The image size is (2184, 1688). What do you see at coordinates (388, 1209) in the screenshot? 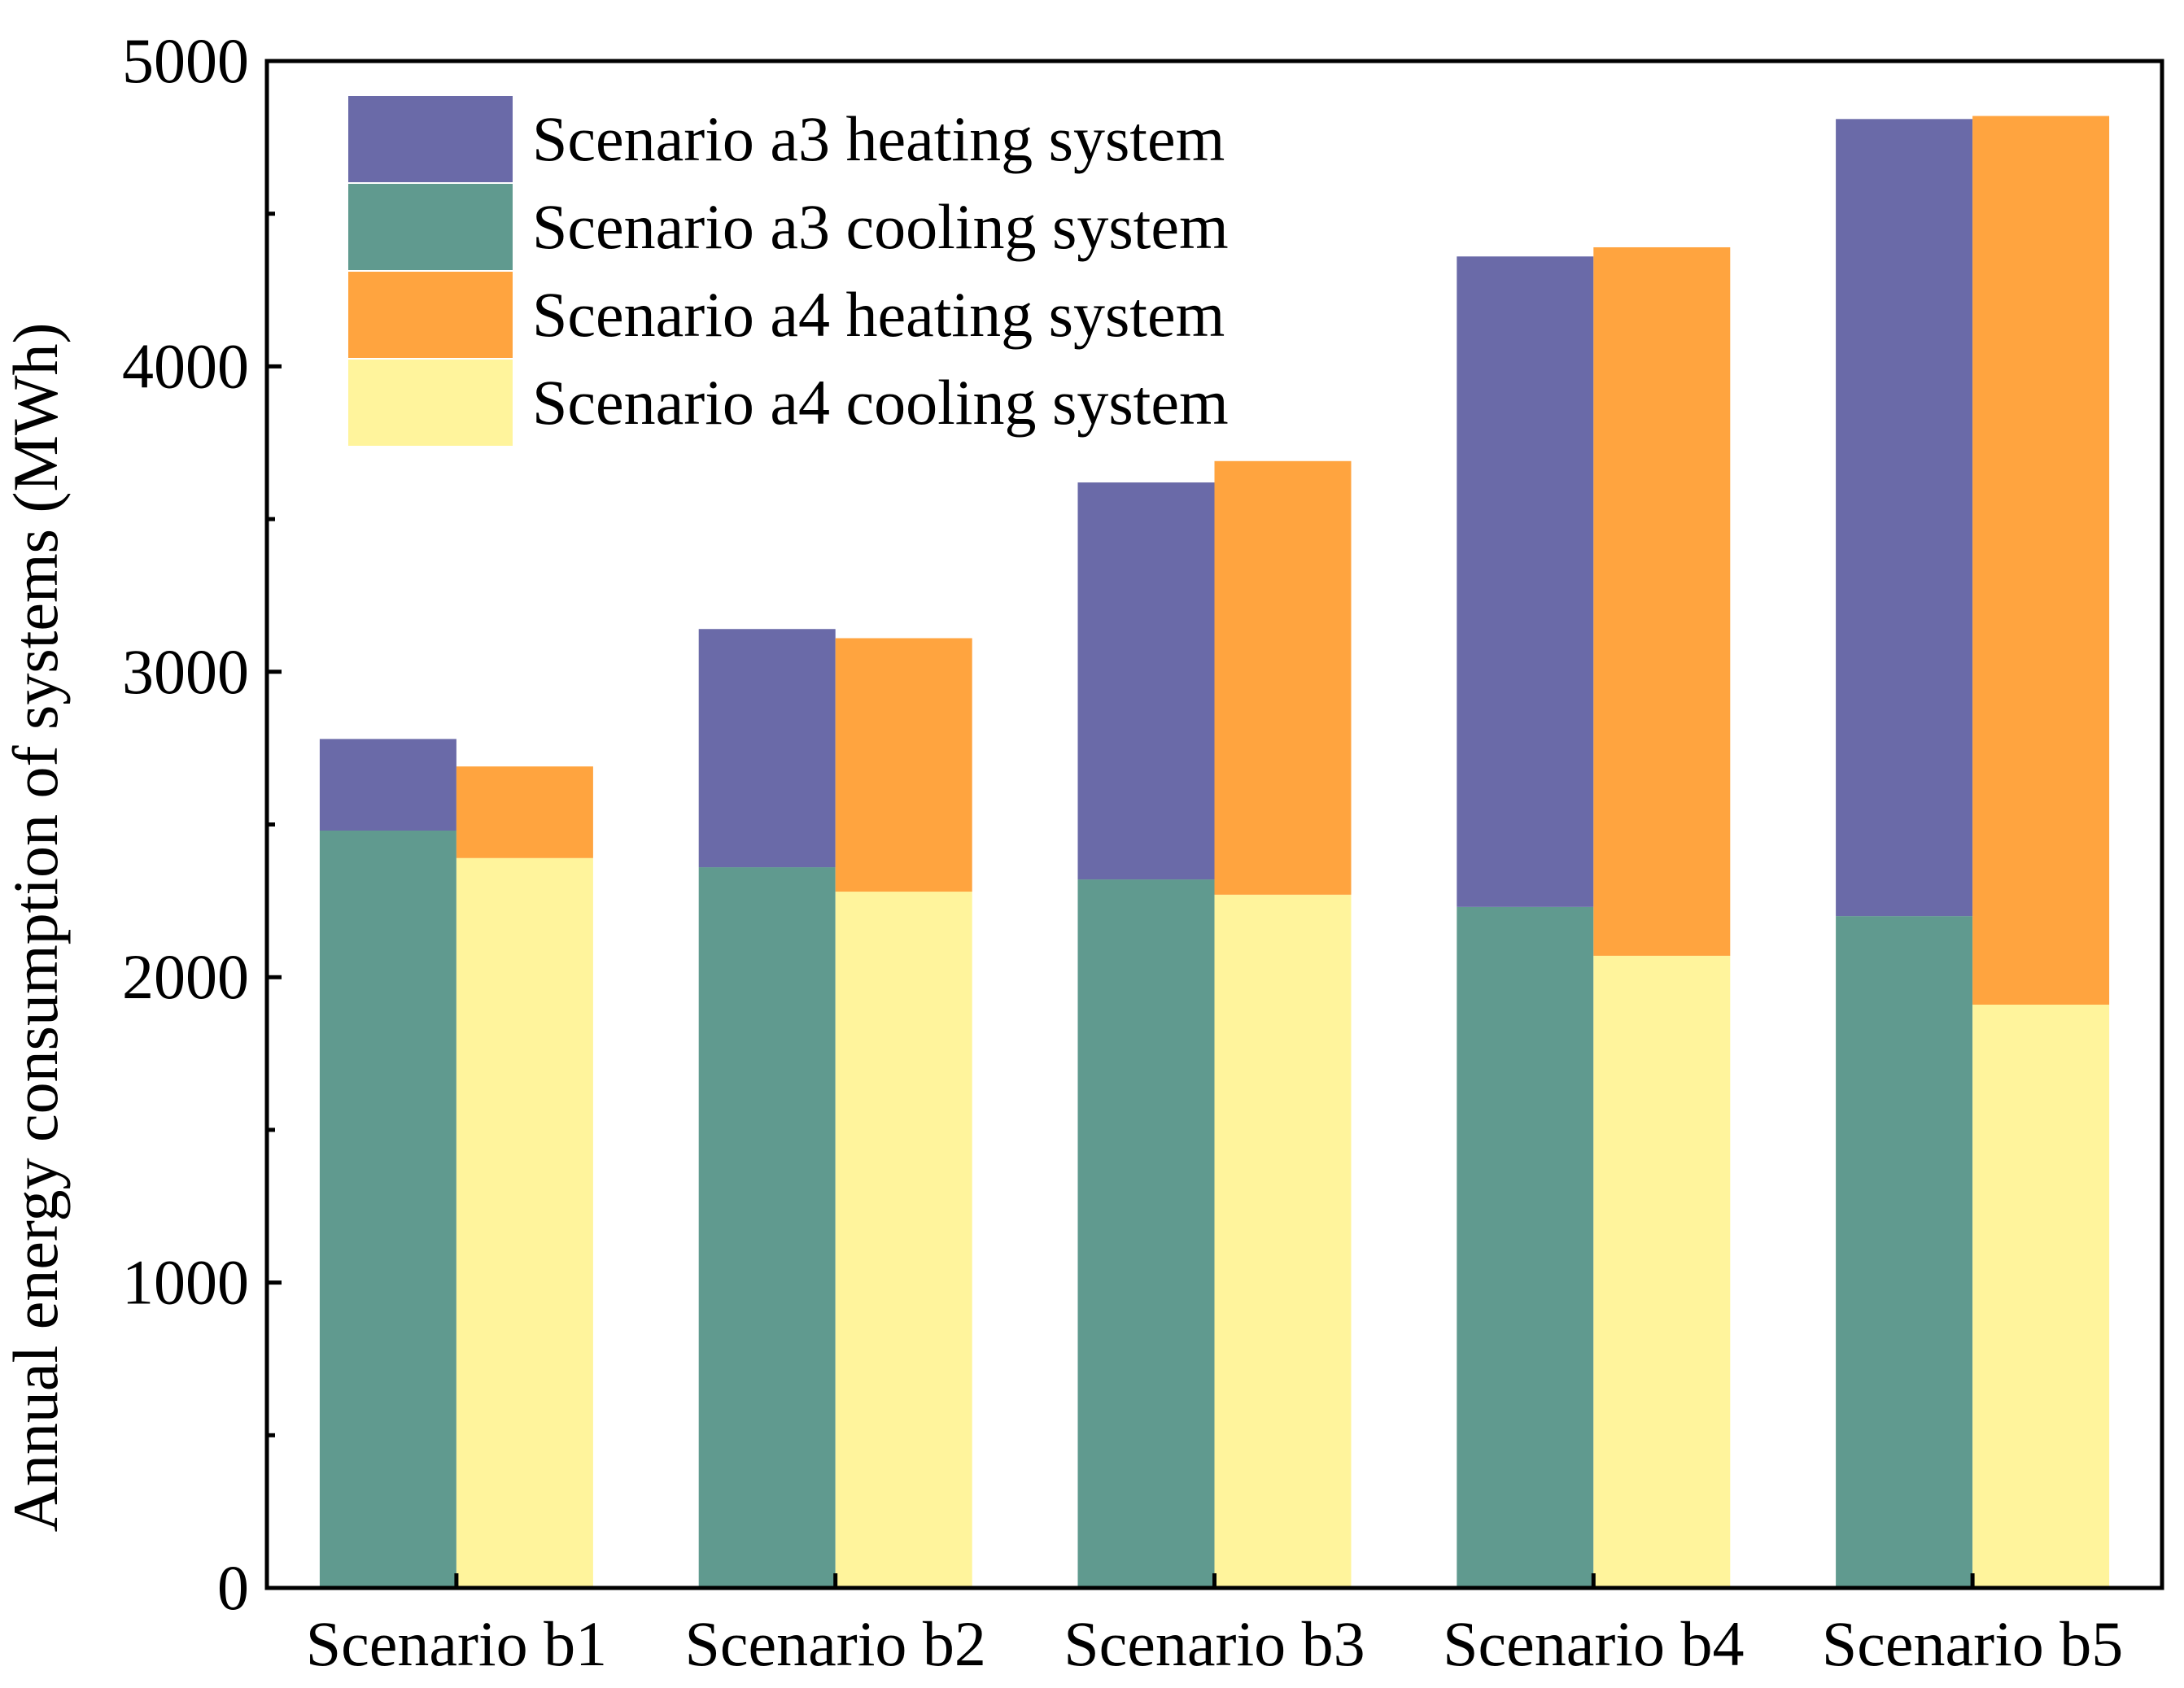
I see `bar-1-scenario-a3-cooling` at bounding box center [388, 1209].